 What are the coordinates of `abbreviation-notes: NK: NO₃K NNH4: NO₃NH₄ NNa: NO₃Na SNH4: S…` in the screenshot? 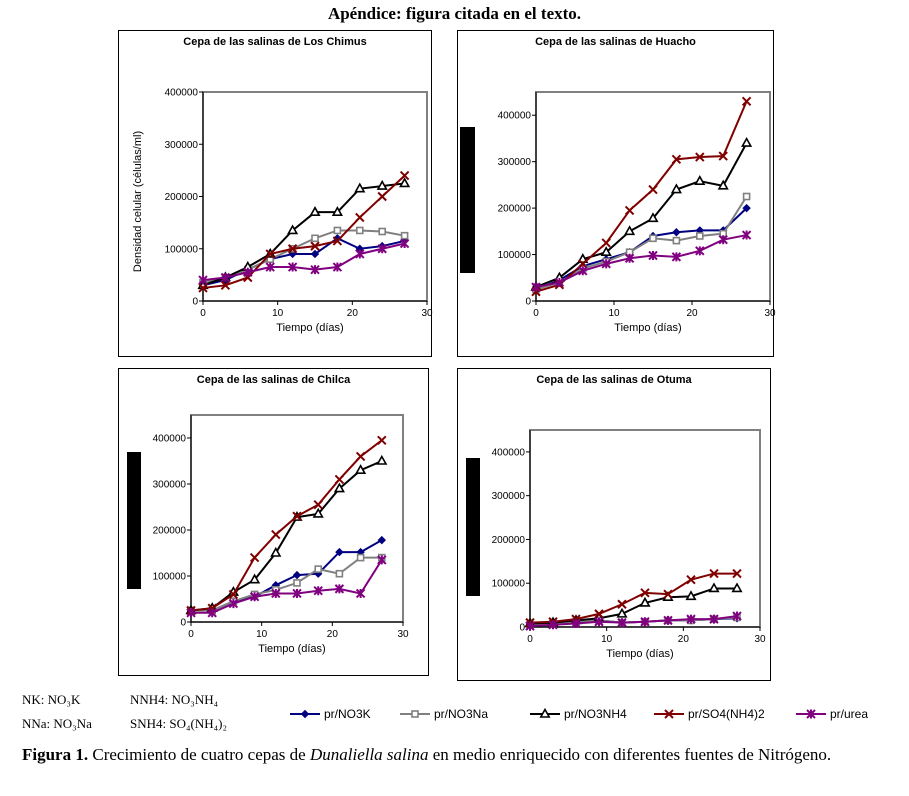 It's located at (167, 717).